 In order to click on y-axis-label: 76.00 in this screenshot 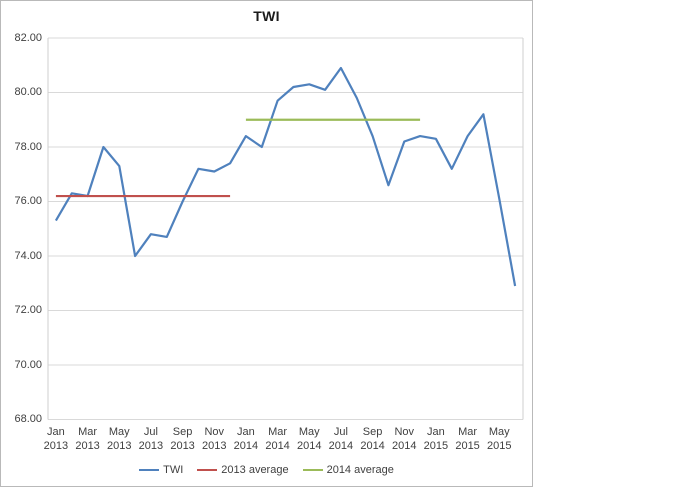, I will do `click(28, 201)`.